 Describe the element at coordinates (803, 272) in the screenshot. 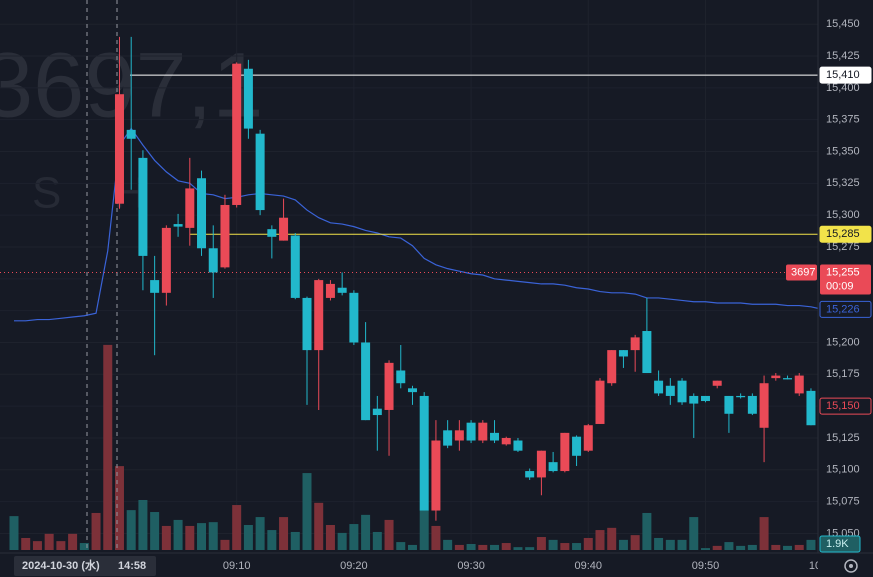

I see `symbol-label: 3697` at that location.